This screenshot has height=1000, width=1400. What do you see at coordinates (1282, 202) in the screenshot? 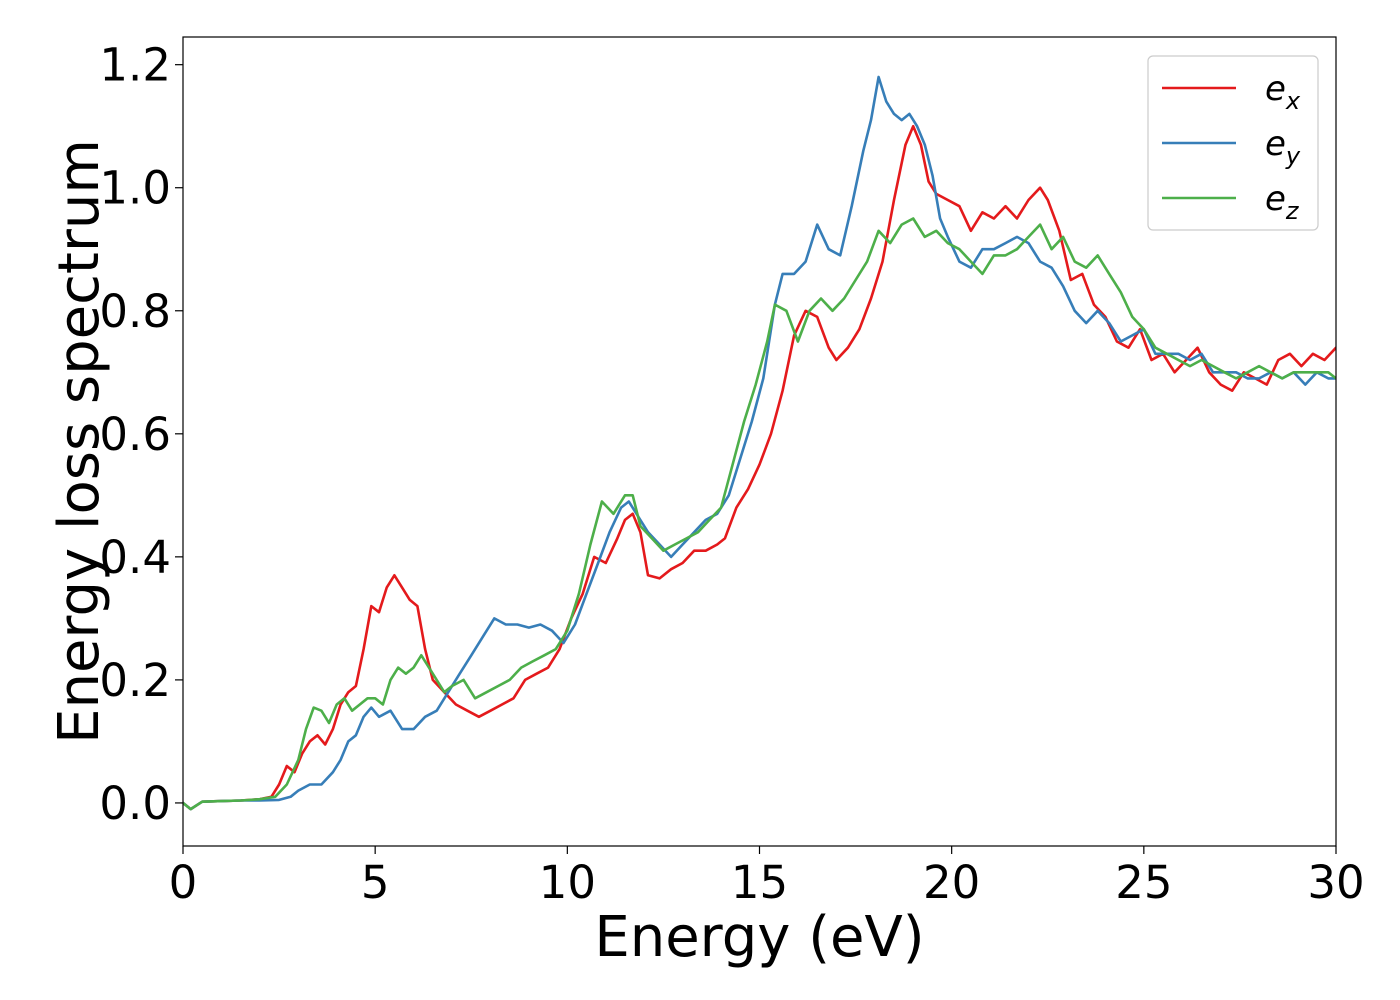
I see `legend-label-z: ez` at bounding box center [1282, 202].